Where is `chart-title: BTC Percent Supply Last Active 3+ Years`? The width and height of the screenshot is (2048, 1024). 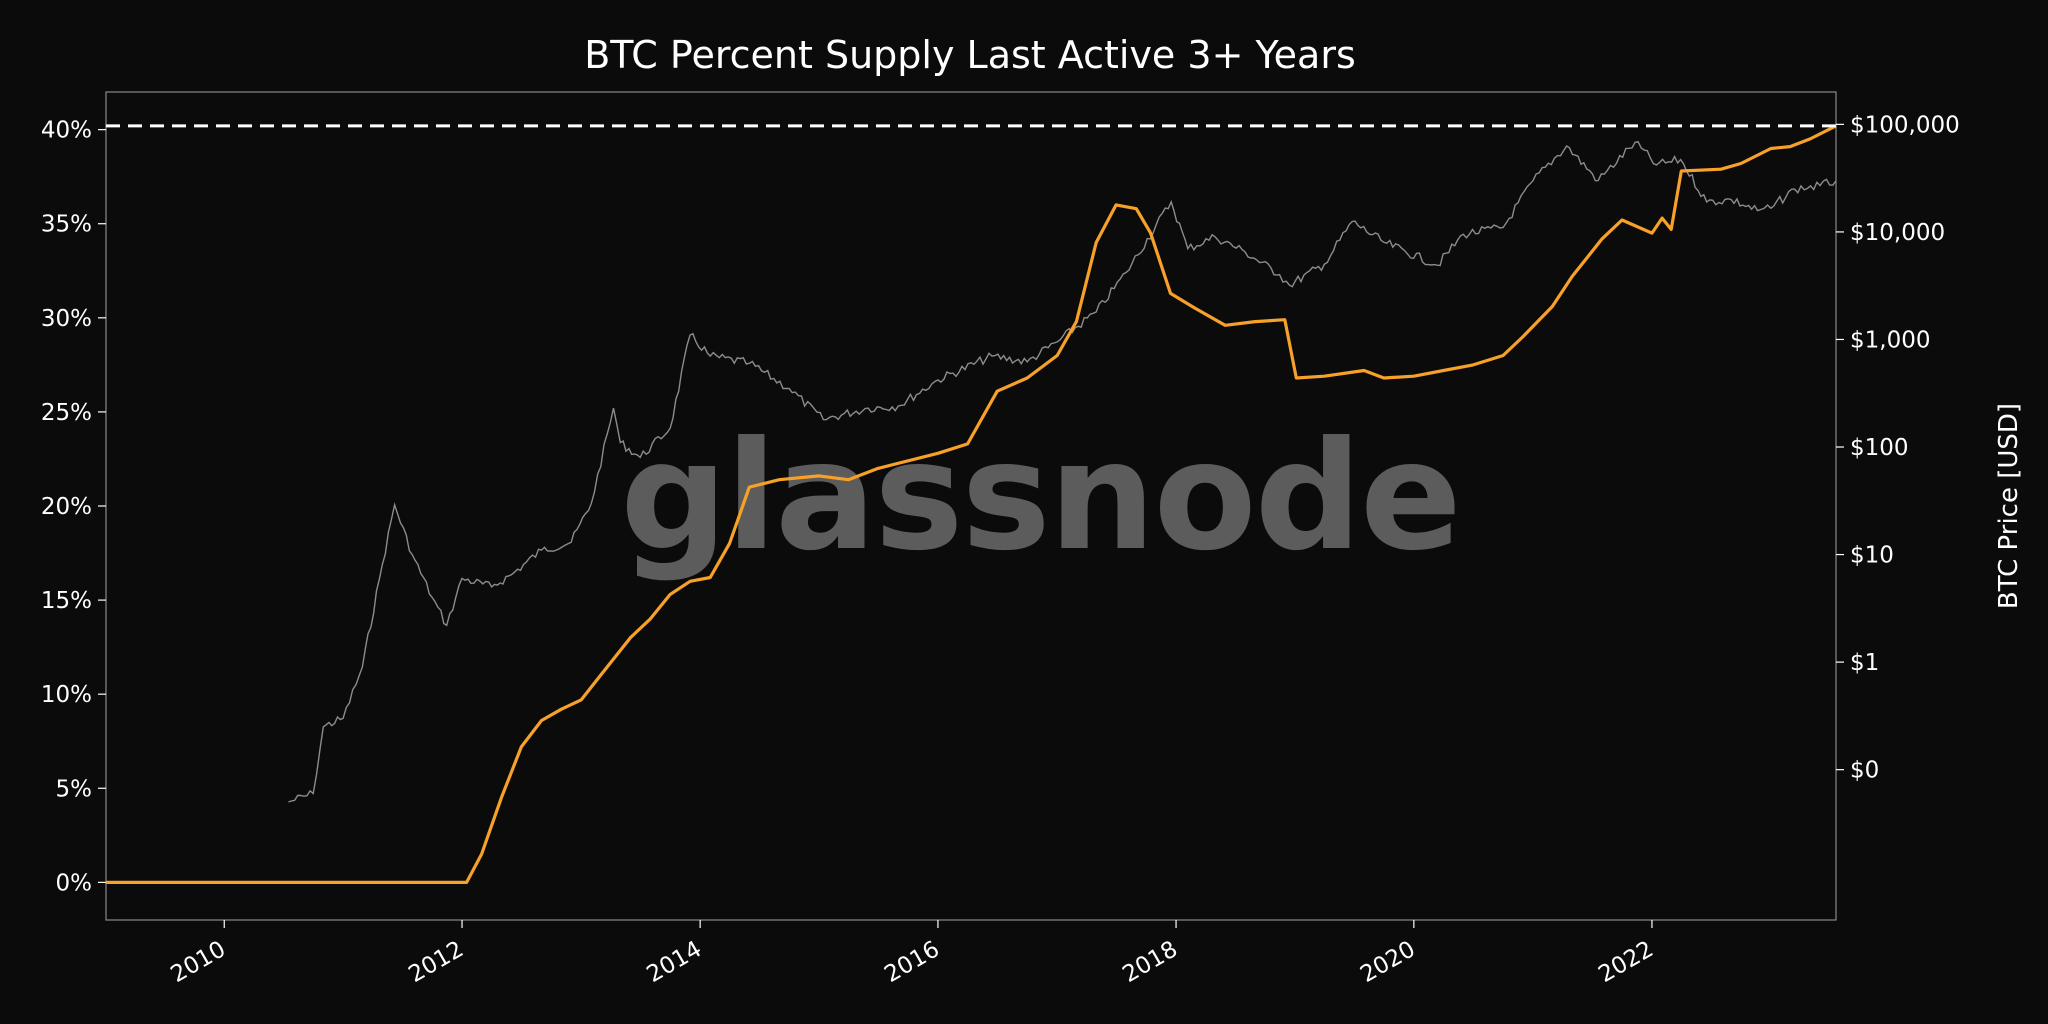
chart-title: BTC Percent Supply Last Active 3+ Years is located at coordinates (970, 55).